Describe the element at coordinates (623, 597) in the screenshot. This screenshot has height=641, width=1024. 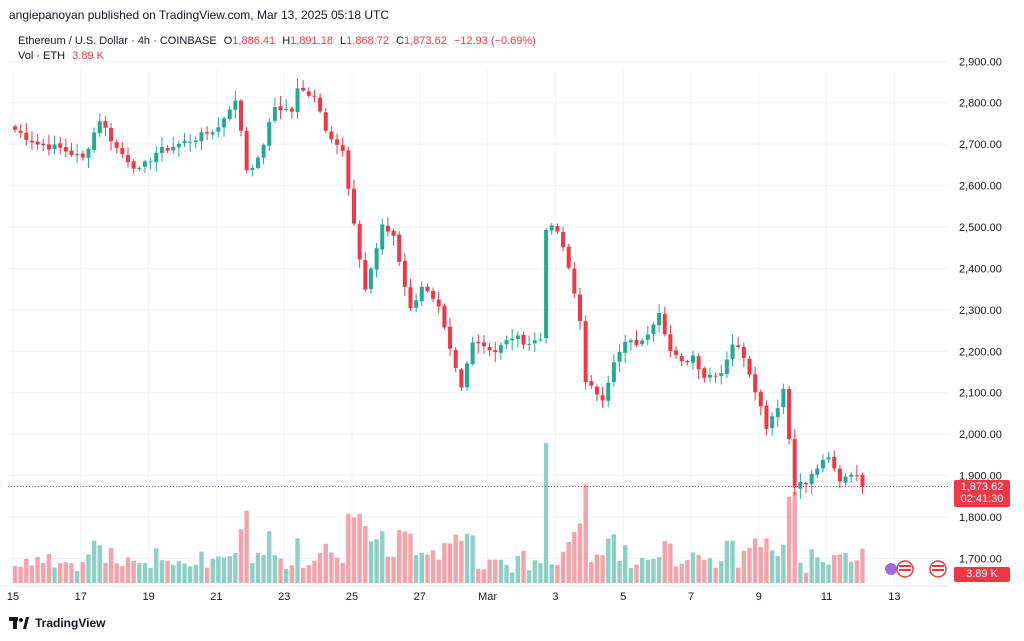
I see `x-tick-label: 5` at that location.